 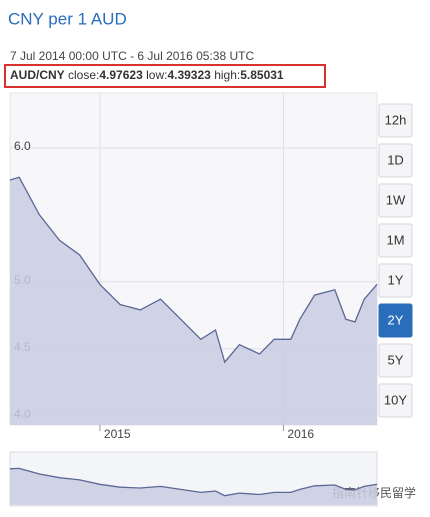 What do you see at coordinates (67, 18) in the screenshot?
I see `chart-title: CNY per 1 AUD` at bounding box center [67, 18].